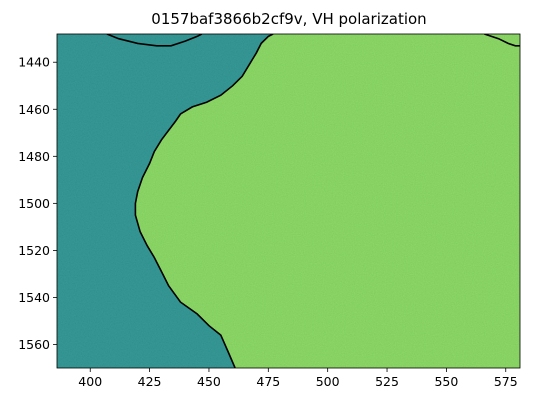 This screenshot has height=406, width=539. I want to click on x-tick-label: 450, so click(209, 381).